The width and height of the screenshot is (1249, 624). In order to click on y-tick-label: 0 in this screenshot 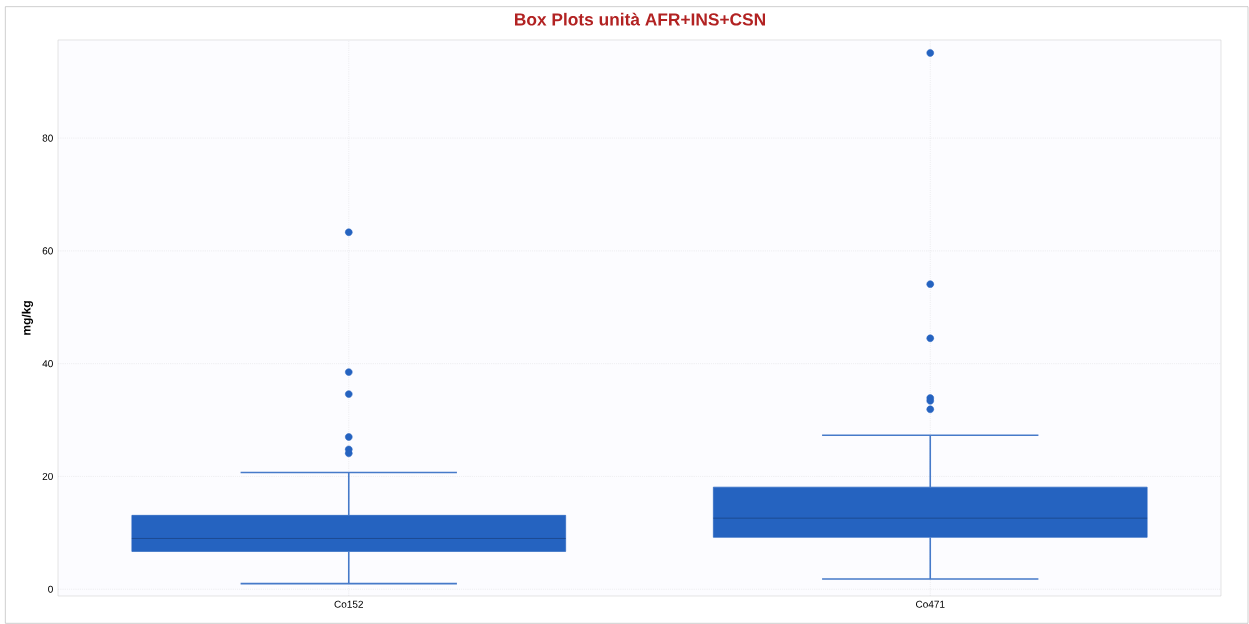, I will do `click(50, 589)`.